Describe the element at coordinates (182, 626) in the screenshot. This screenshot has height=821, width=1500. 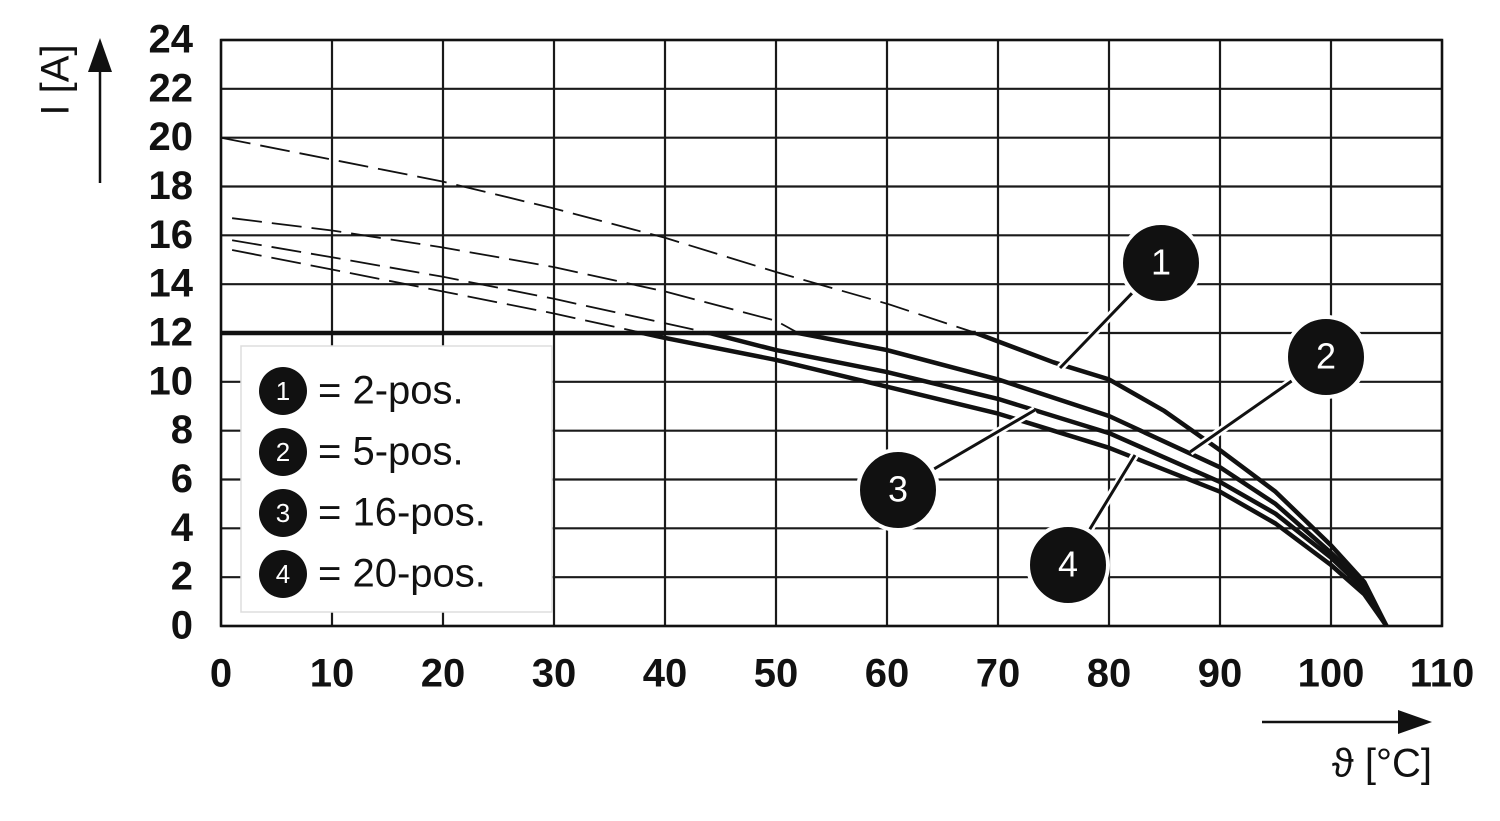
I see `y-tick-label: 0` at that location.